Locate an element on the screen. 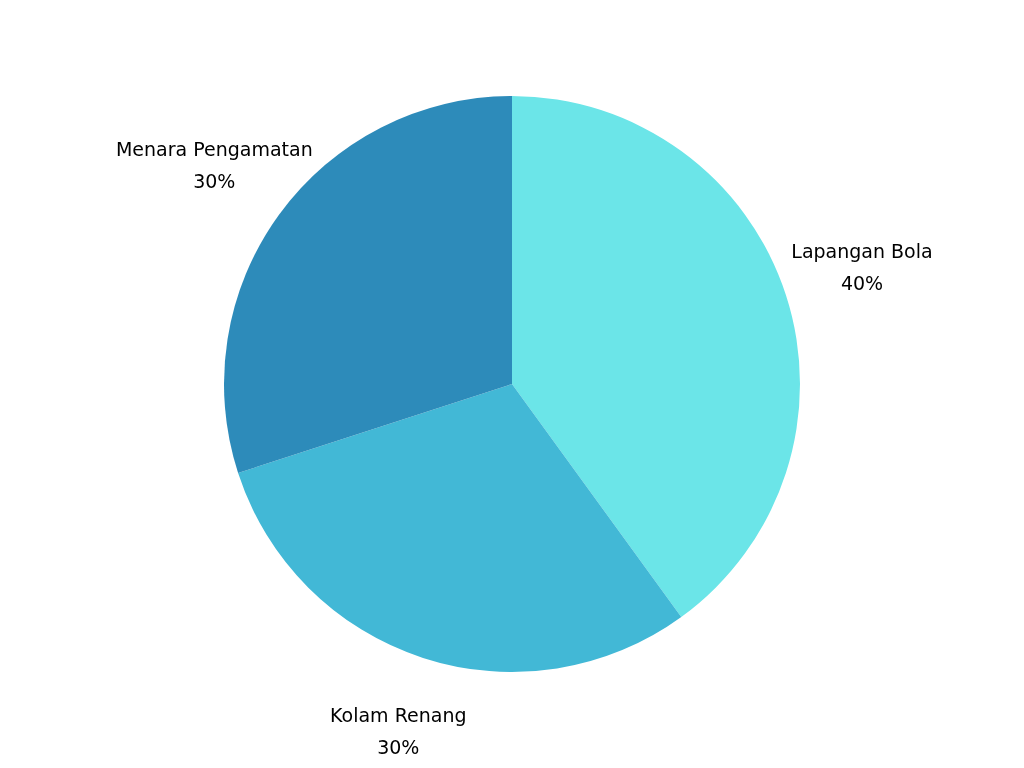  data-label: 40% is located at coordinates (862, 283).